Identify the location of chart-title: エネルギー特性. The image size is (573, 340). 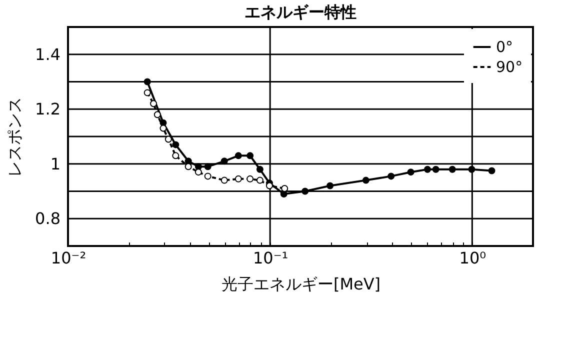
(300, 12).